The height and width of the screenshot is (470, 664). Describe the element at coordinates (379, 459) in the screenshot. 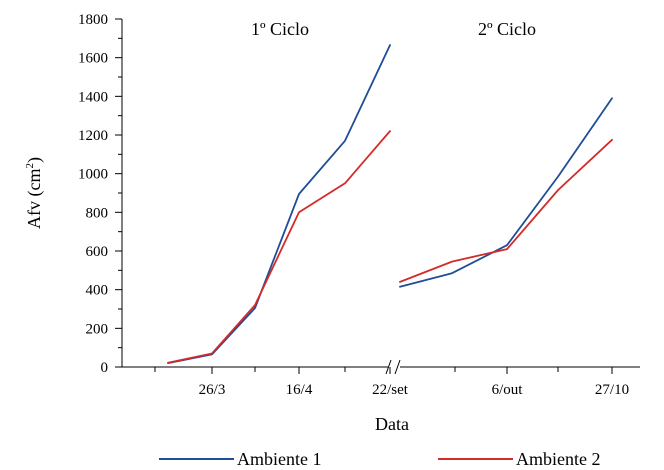

I see `legend: Ambiente 1 Ambiente 2` at that location.